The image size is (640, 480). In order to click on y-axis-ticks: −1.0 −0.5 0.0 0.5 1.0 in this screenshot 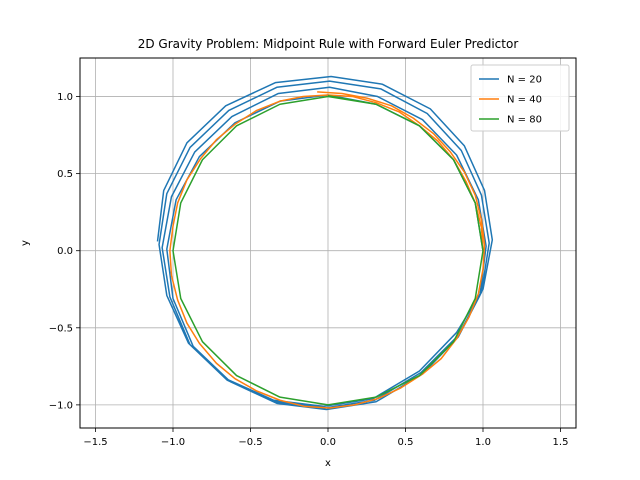, I will do `click(64, 251)`.